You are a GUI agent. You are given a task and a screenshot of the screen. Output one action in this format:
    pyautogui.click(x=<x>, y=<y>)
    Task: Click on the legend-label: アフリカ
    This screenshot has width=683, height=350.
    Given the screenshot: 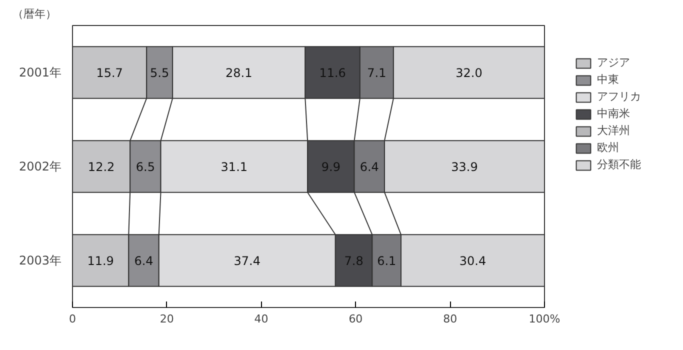 What is the action you would take?
    pyautogui.click(x=619, y=96)
    